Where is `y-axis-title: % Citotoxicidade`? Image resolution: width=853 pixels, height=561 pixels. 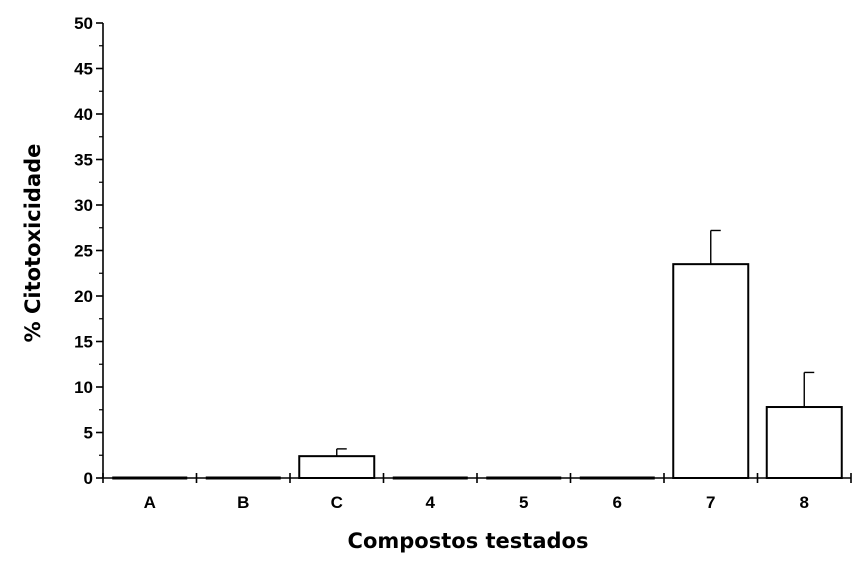 y-axis-title: % Citotoxicidade is located at coordinates (33, 243).